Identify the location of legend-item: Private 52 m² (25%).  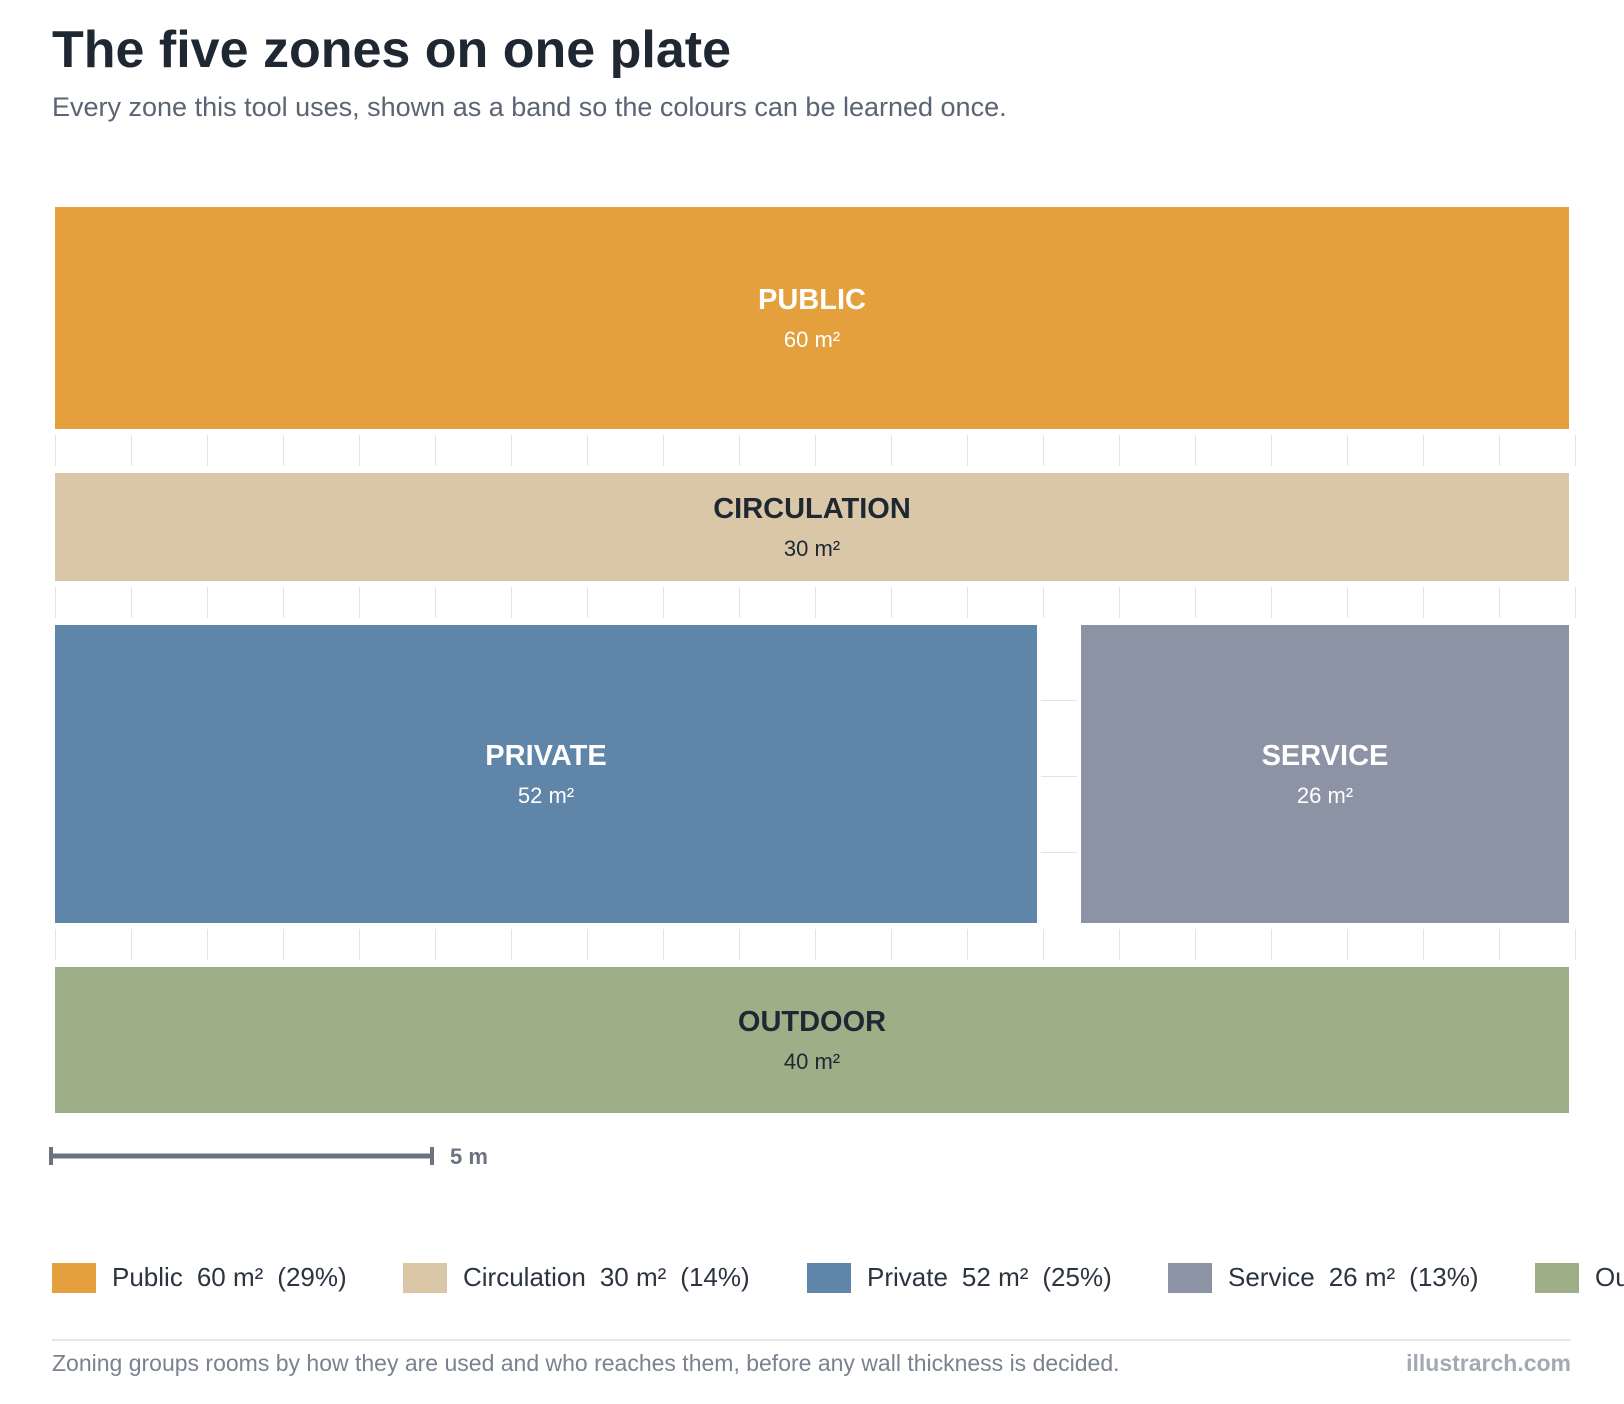
(959, 1277).